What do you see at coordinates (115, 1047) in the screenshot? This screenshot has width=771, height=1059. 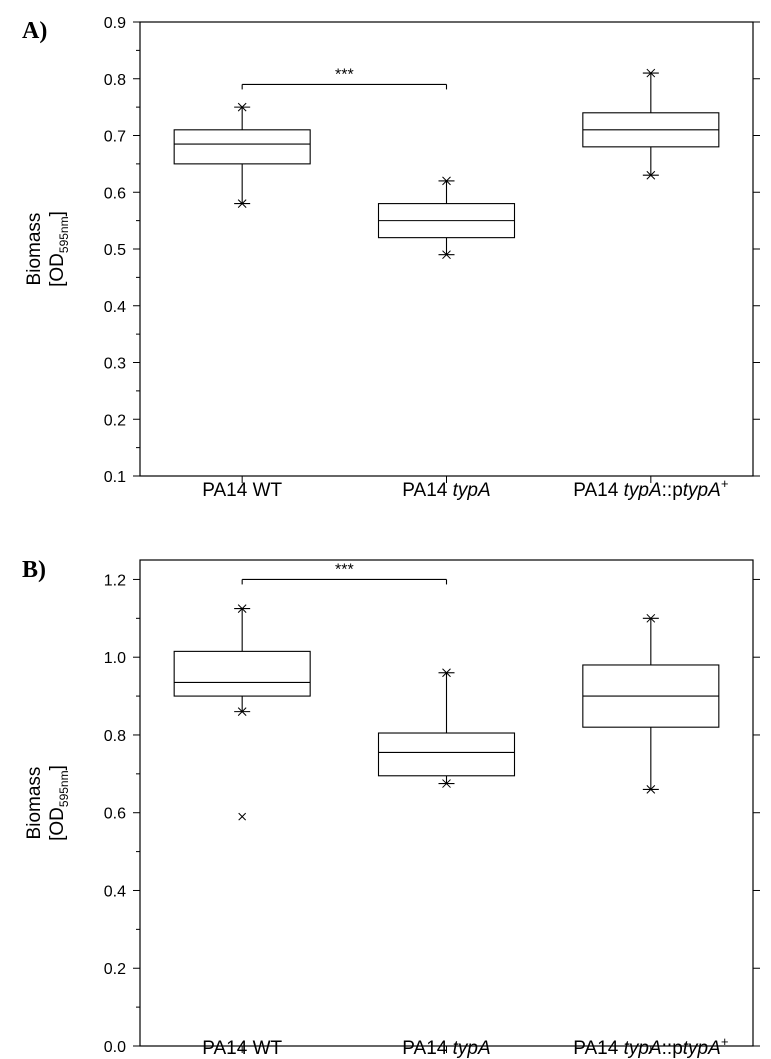 I see `y-tick-label: 0.0` at bounding box center [115, 1047].